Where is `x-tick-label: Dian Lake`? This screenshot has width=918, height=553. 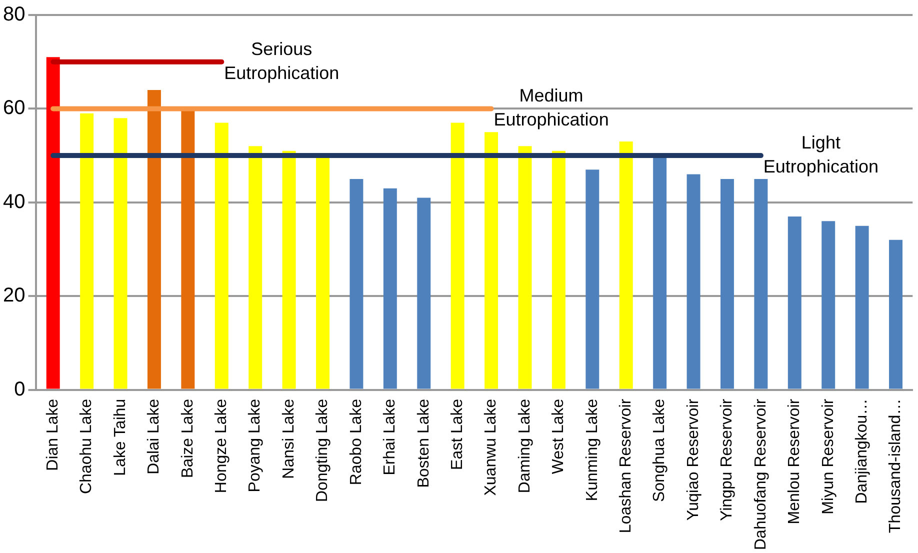
x-tick-label: Dian Lake is located at coordinates (53, 434).